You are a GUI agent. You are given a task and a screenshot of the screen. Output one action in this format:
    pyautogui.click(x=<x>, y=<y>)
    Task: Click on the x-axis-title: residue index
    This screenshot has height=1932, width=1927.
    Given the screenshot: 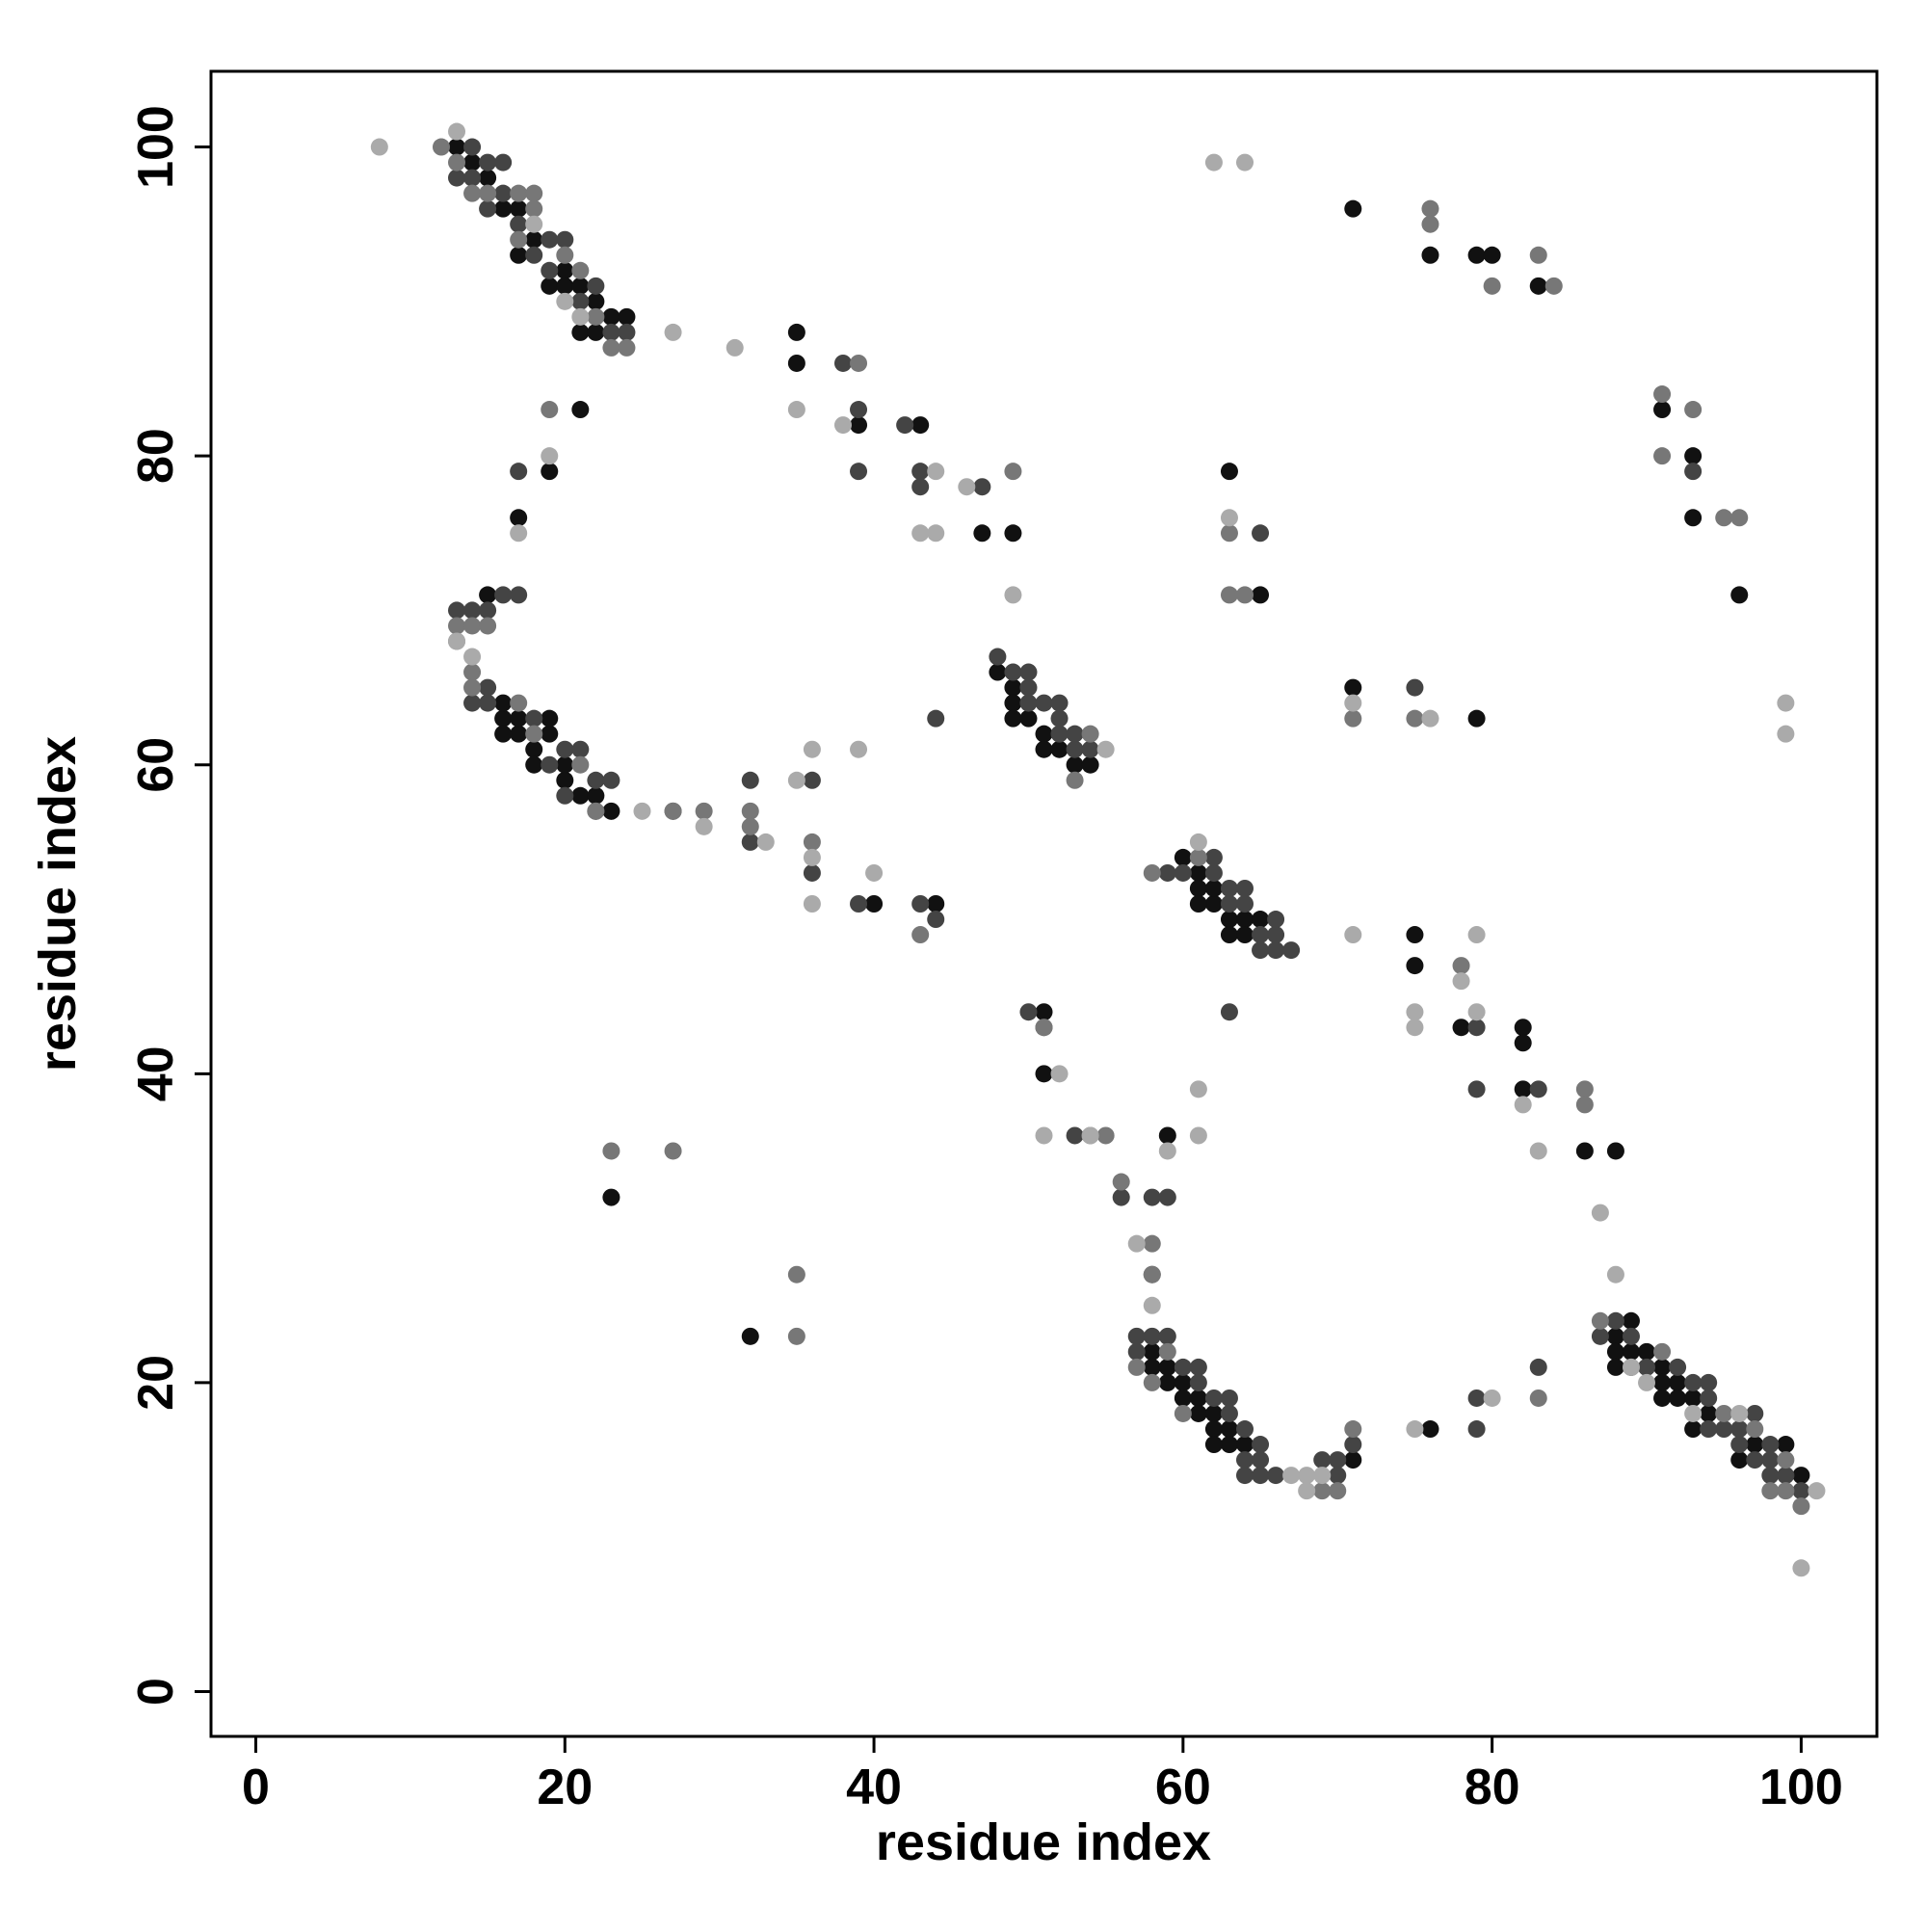 What is the action you would take?
    pyautogui.click(x=1043, y=1842)
    